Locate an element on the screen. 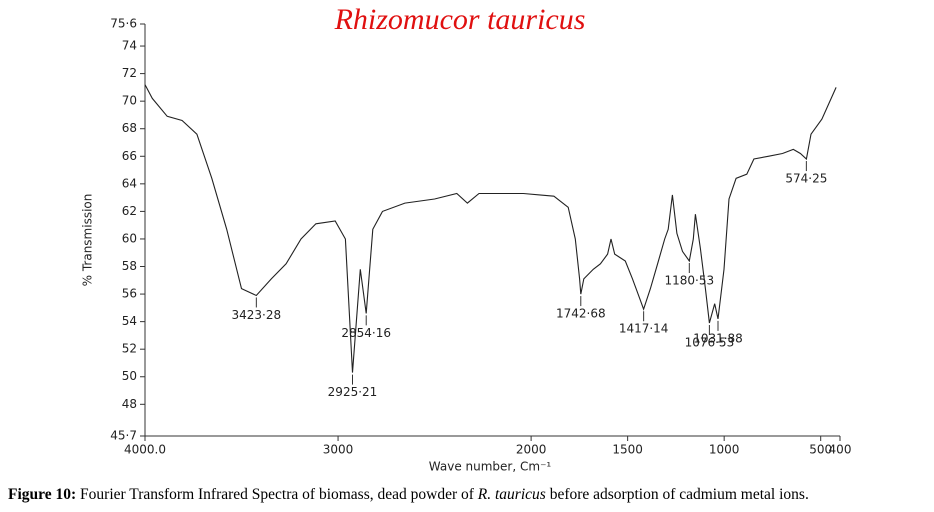  y-tick-label: 70 is located at coordinates (129, 101).